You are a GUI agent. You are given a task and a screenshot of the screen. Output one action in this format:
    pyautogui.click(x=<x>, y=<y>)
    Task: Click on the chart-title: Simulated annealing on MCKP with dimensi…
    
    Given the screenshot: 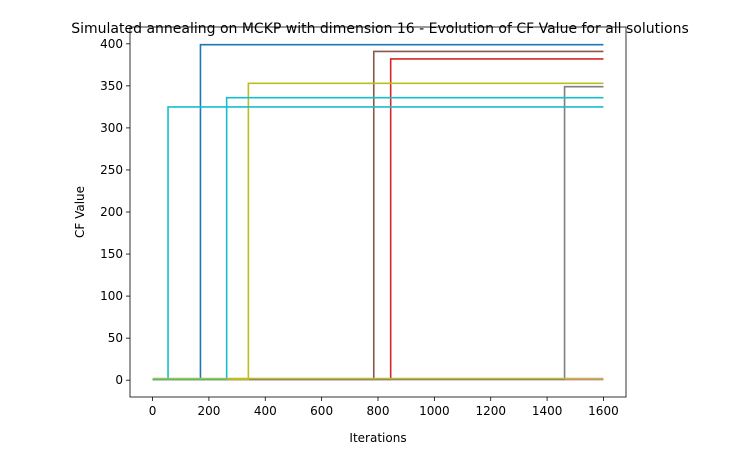 What is the action you would take?
    pyautogui.click(x=380, y=29)
    